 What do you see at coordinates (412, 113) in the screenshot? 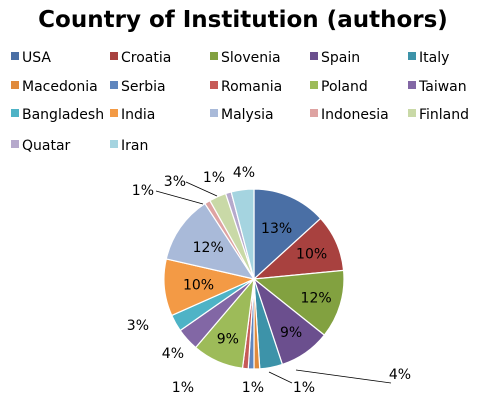
I see `legend-swatch-finland` at bounding box center [412, 113].